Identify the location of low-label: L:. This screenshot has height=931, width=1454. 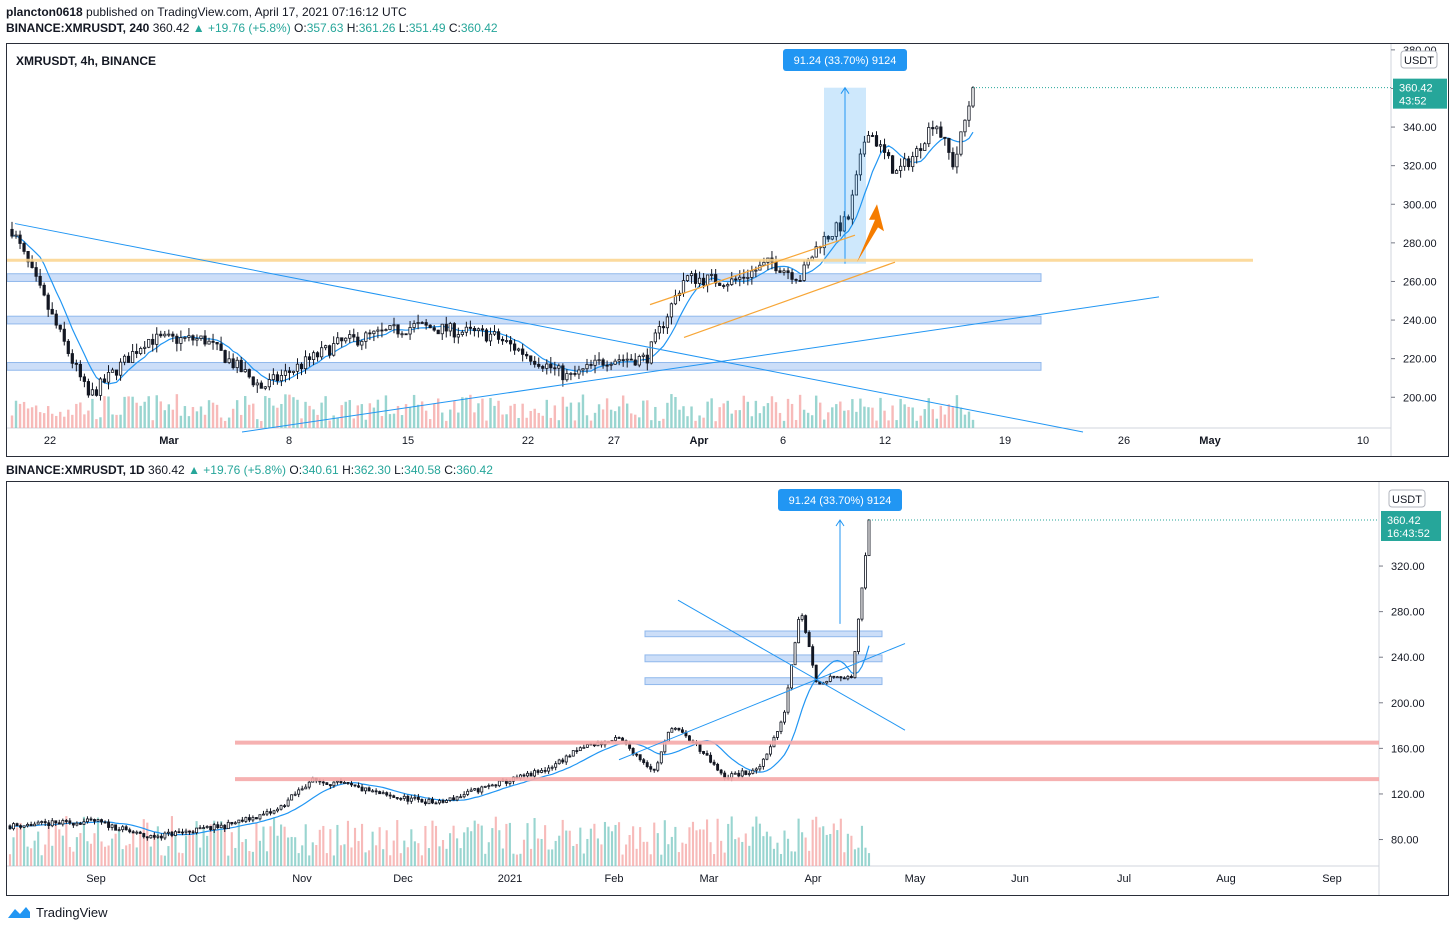
(403, 28).